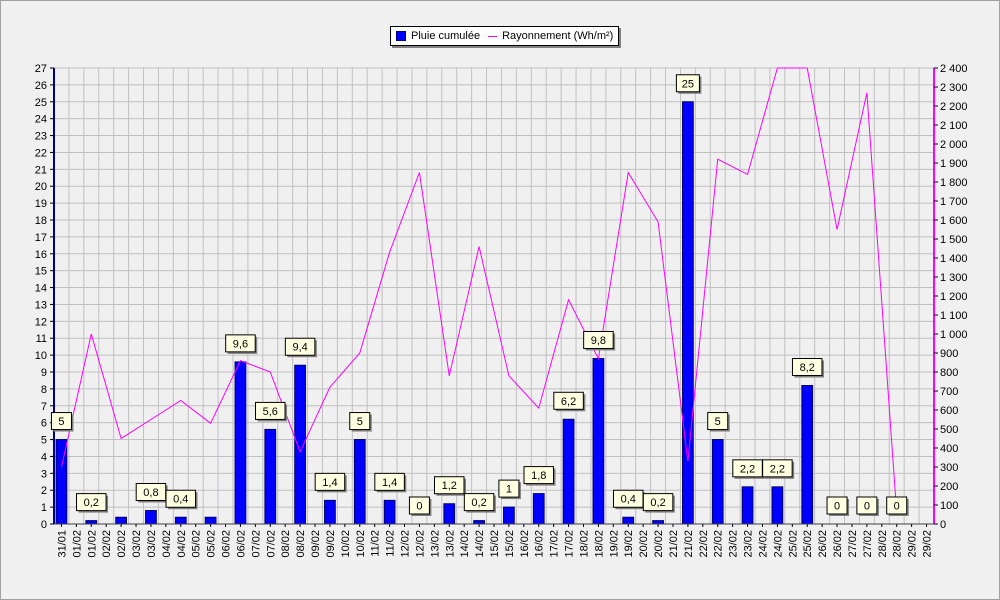 The width and height of the screenshot is (1000, 600). I want to click on data-label: 9,6, so click(240, 344).